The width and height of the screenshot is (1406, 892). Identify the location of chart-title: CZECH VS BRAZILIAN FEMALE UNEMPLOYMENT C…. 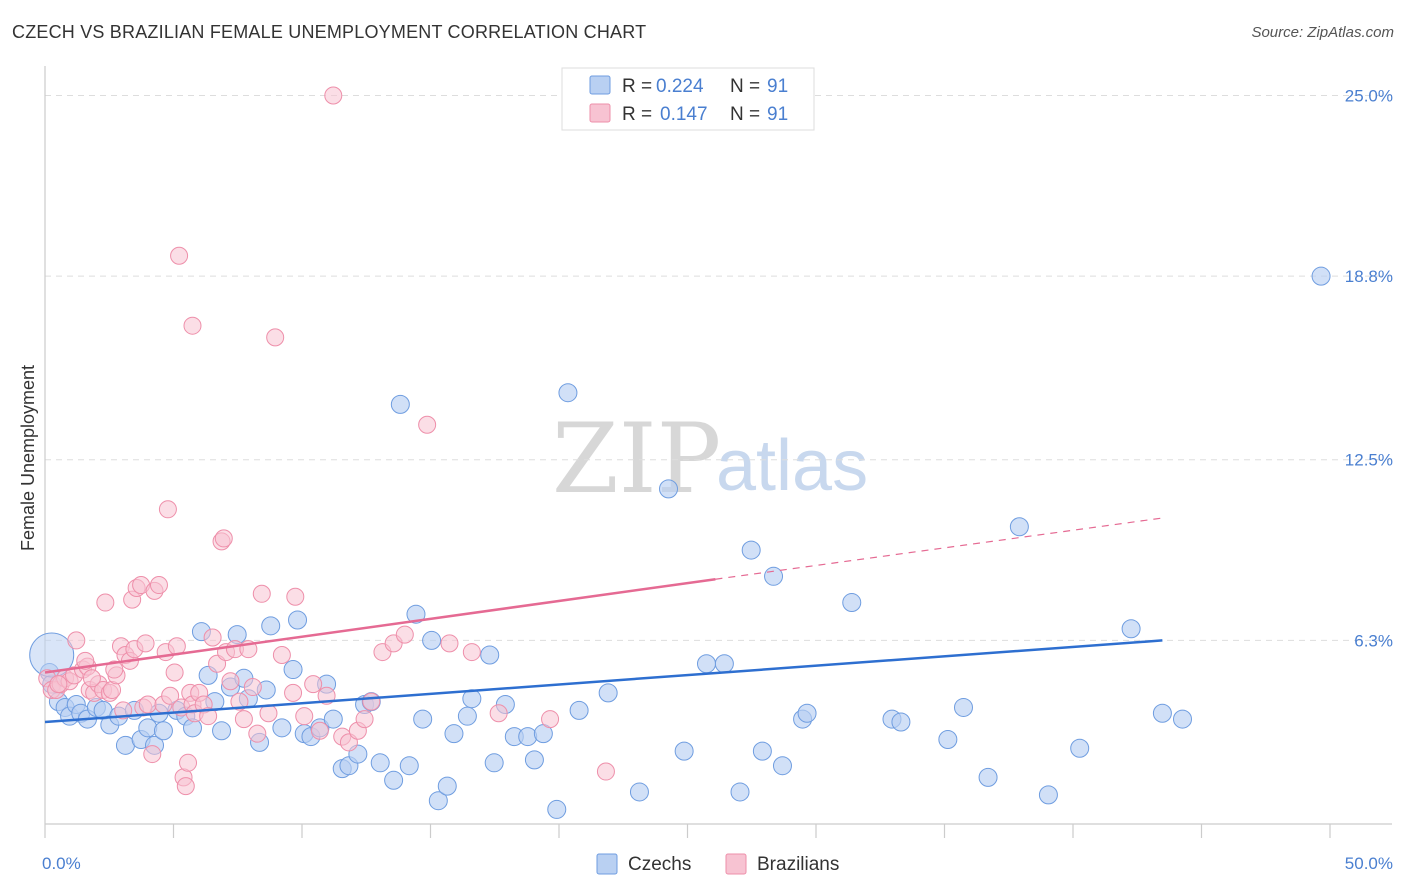
(329, 32).